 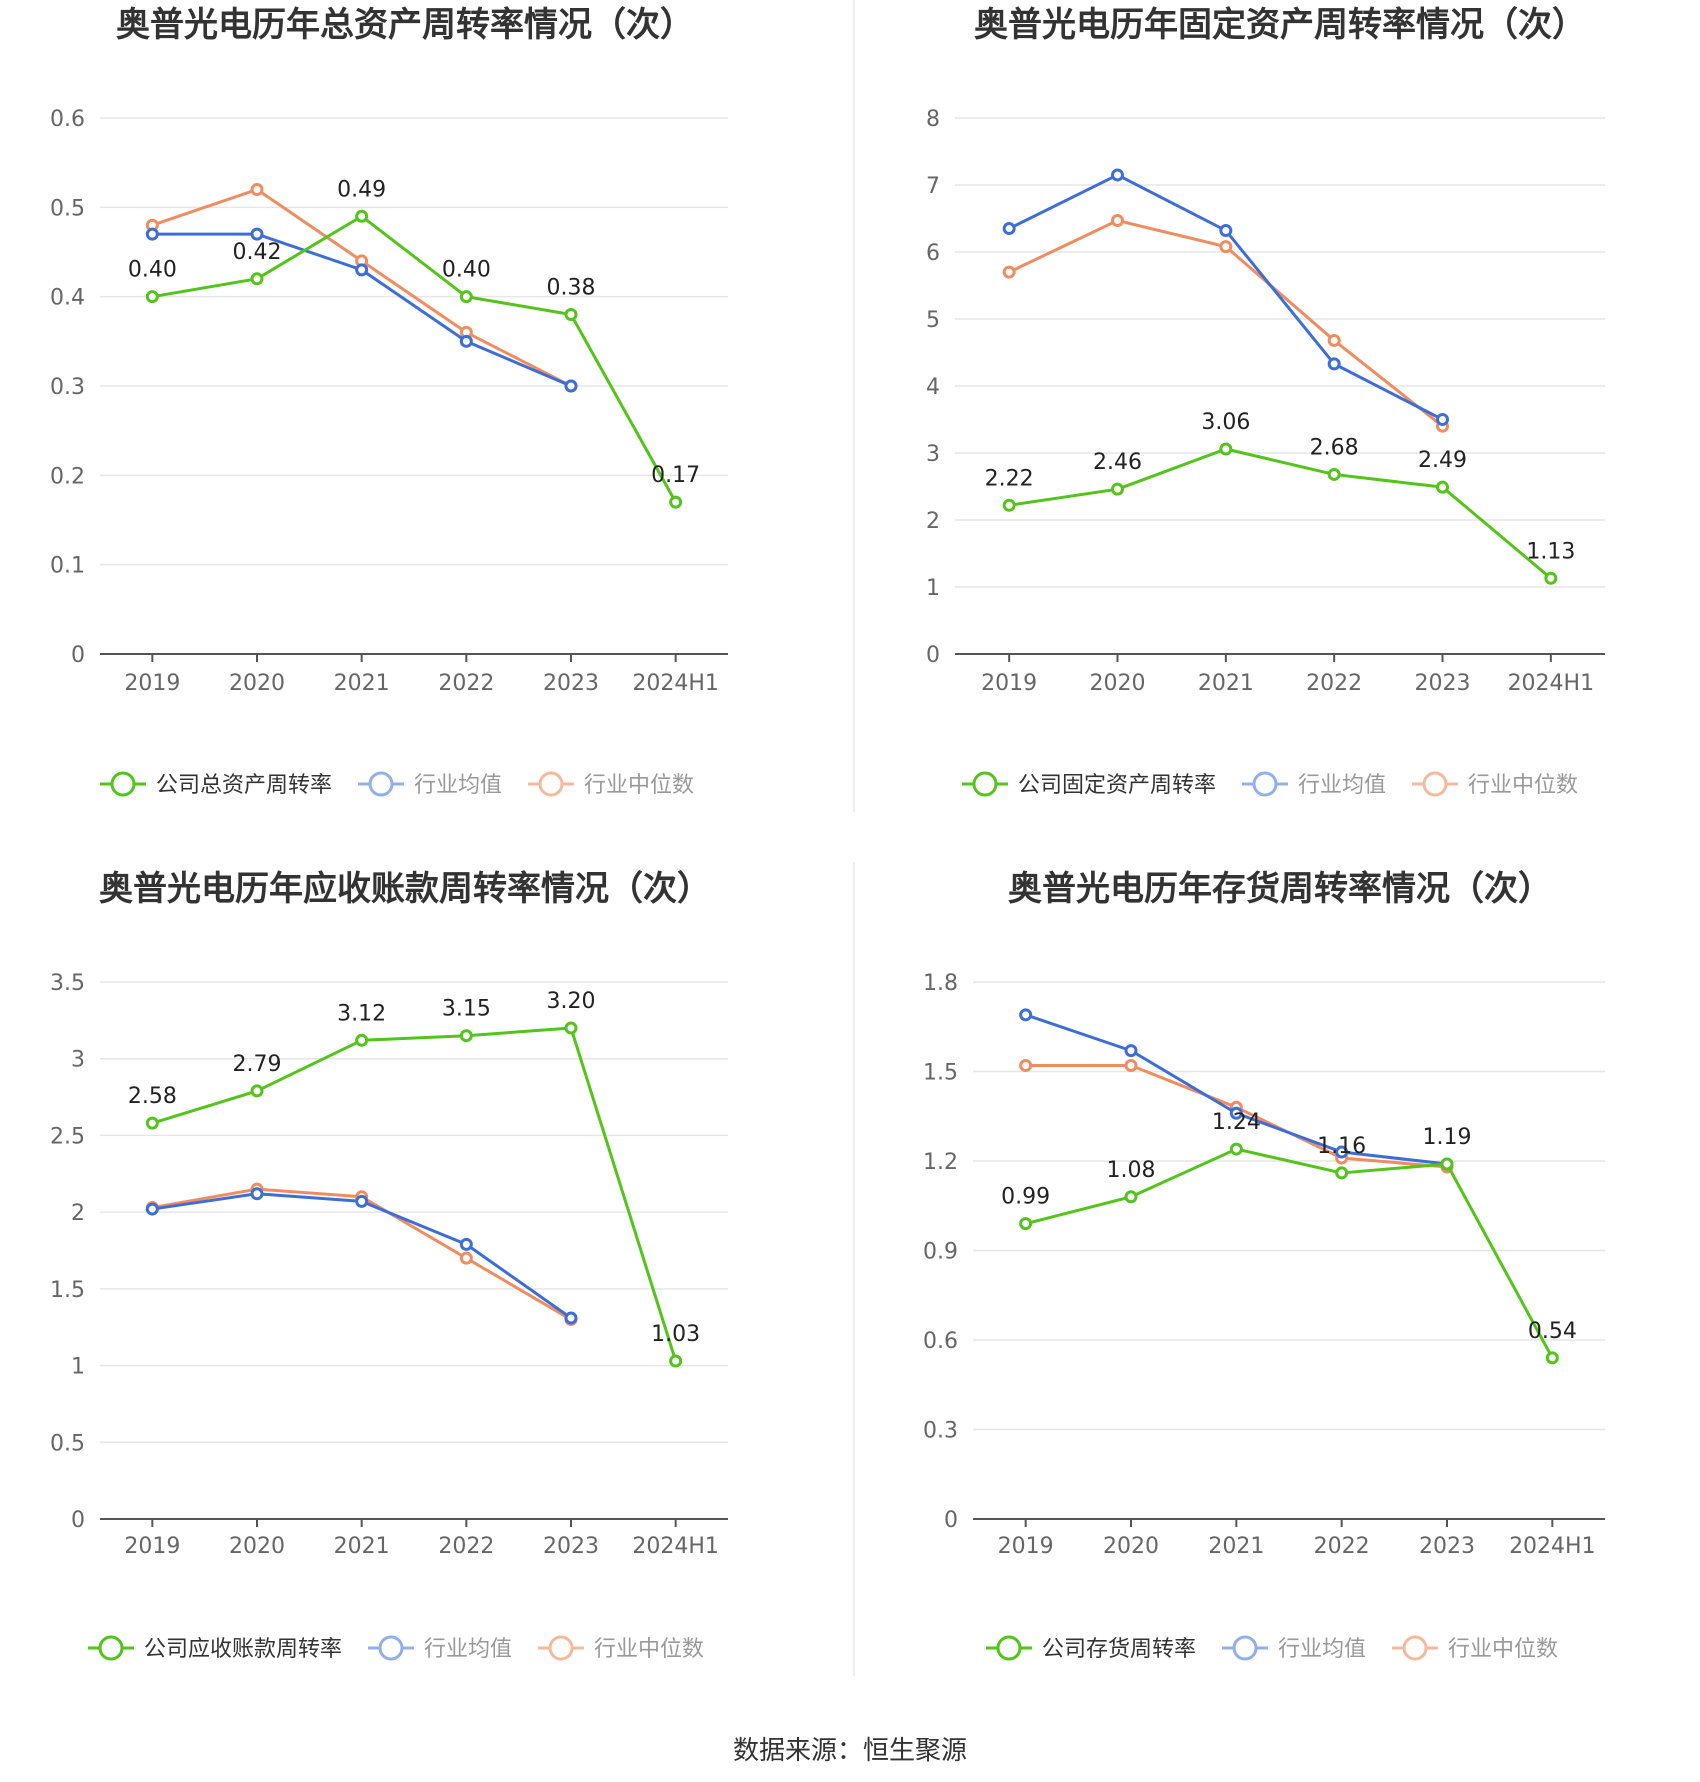 I want to click on x-tick-label: 2022, so click(x=1342, y=1546).